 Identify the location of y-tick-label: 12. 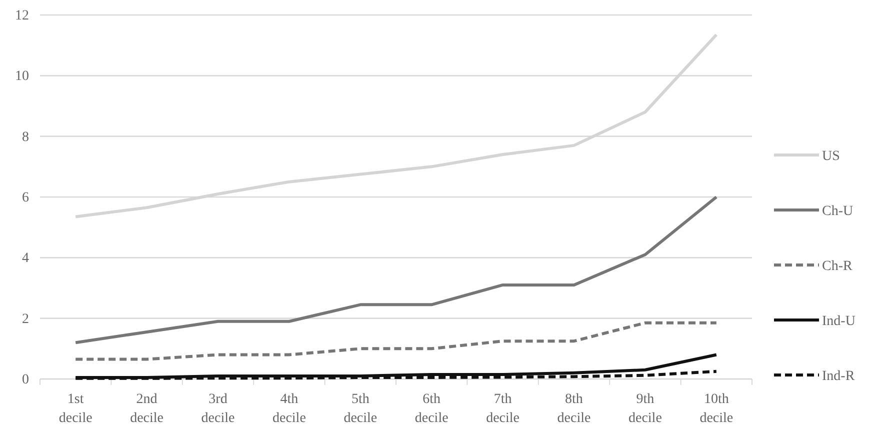
(22, 16).